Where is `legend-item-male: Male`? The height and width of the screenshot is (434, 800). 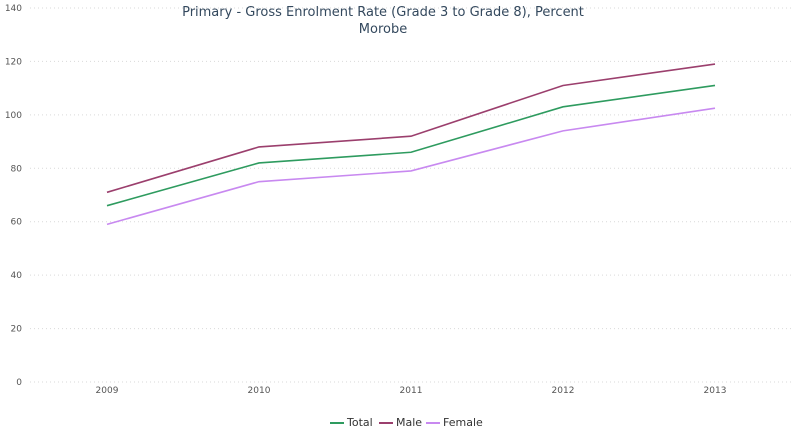
legend-item-male: Male is located at coordinates (400, 422).